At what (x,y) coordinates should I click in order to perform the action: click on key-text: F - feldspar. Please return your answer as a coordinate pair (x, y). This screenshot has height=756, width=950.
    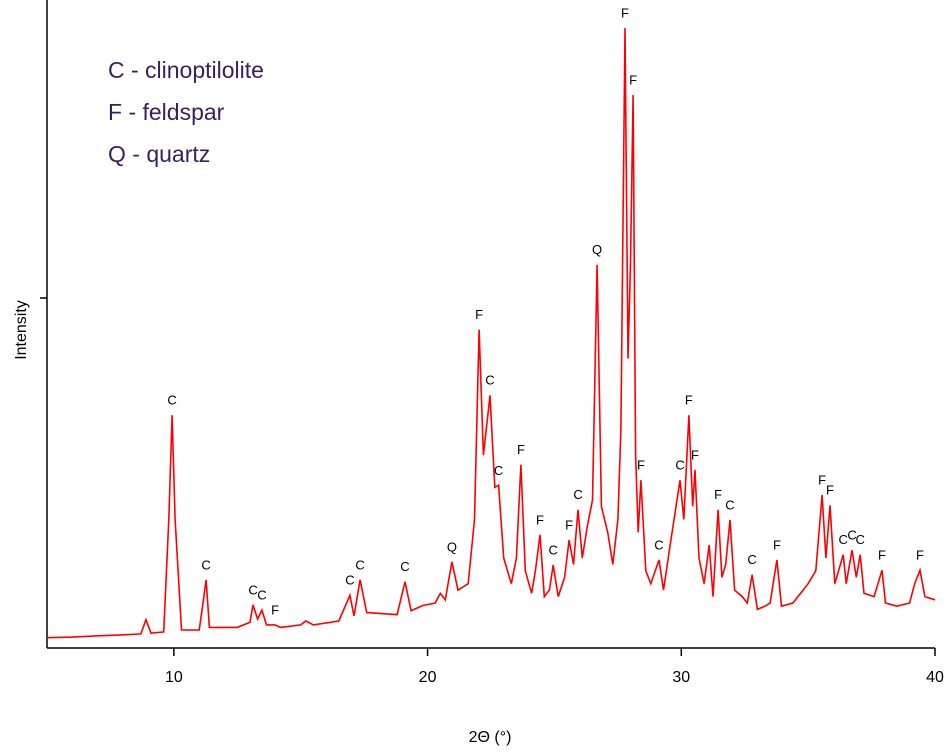
    Looking at the image, I should click on (166, 112).